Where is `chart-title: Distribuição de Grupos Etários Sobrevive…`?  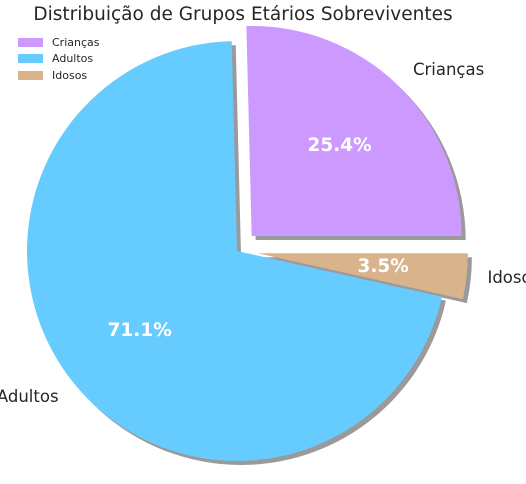
chart-title: Distribuição de Grupos Etários Sobrevive… is located at coordinates (243, 14).